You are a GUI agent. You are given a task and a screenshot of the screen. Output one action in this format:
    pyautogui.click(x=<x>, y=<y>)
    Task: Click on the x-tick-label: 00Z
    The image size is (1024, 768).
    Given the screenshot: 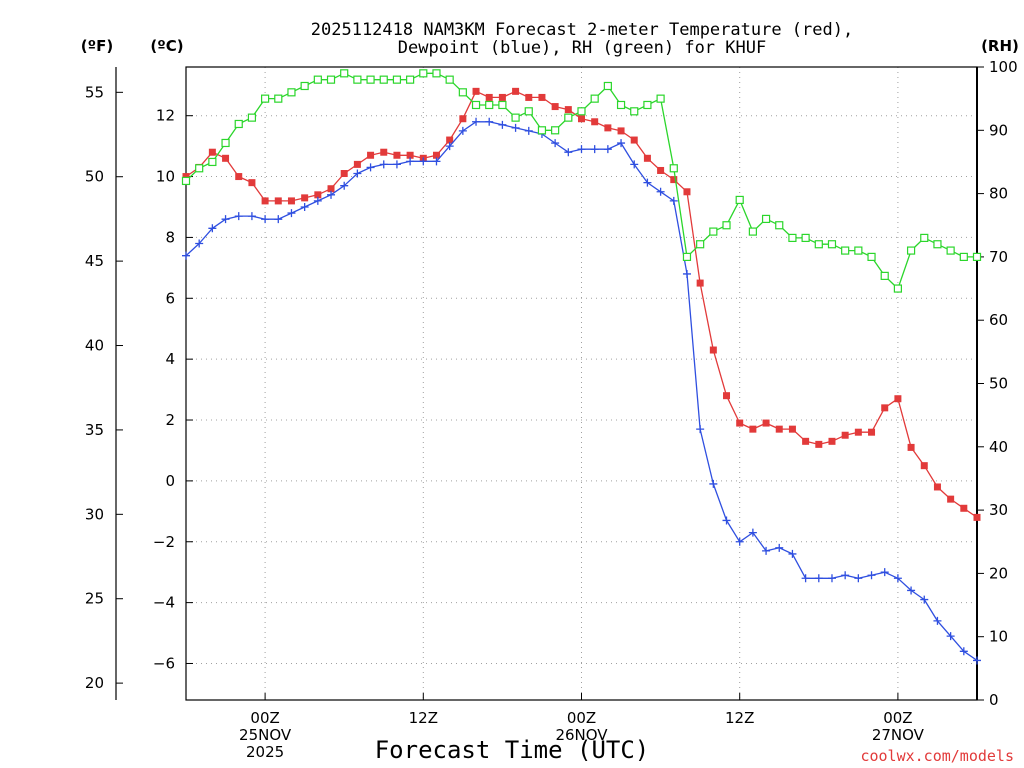 What is the action you would take?
    pyautogui.click(x=897, y=718)
    